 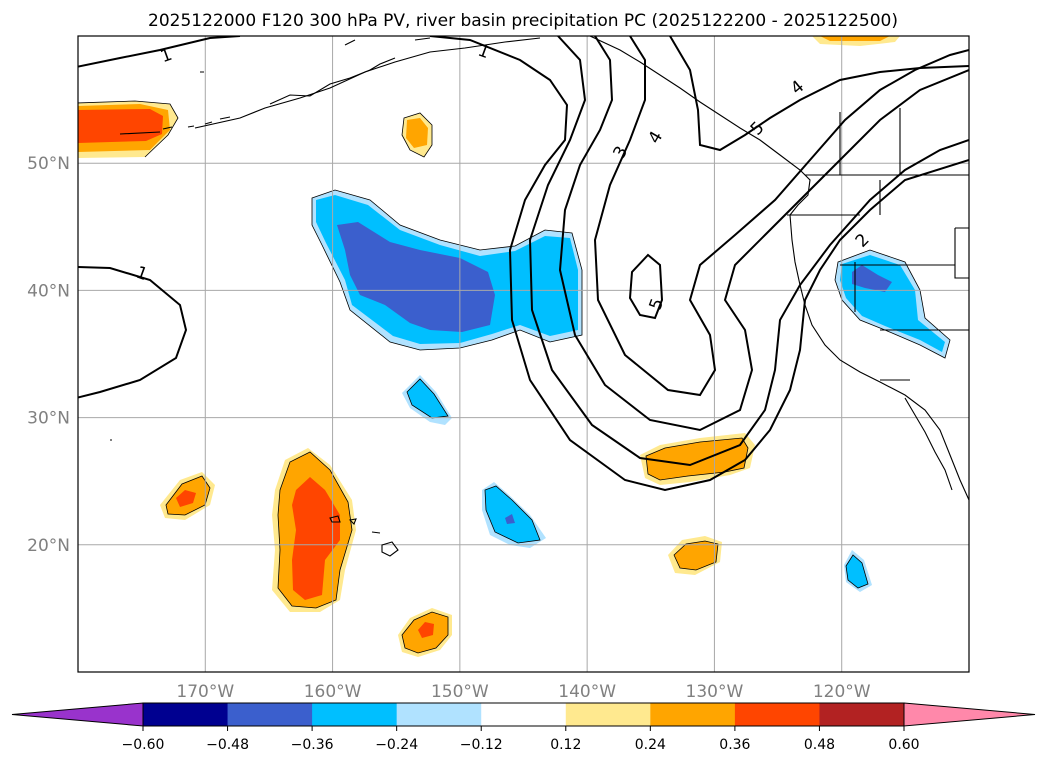 What do you see at coordinates (396, 745) in the screenshot?
I see `colorbar-label: −0.24` at bounding box center [396, 745].